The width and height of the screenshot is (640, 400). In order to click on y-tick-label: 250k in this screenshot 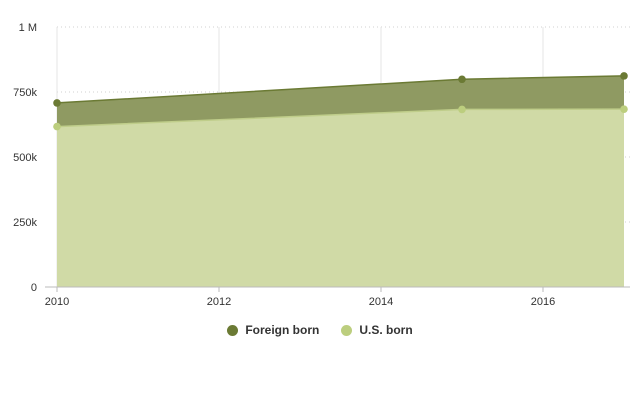, I will do `click(25, 223)`.